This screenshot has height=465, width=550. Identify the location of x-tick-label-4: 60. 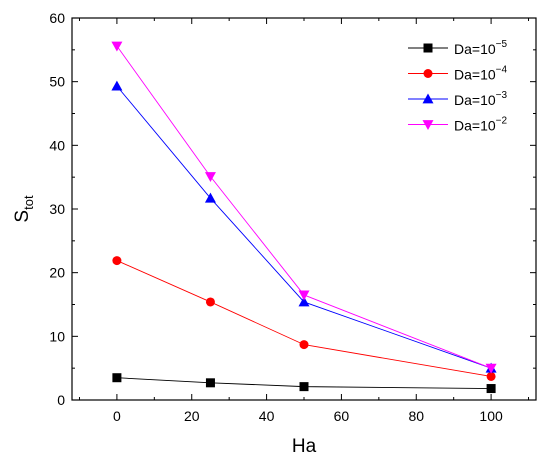
(342, 416).